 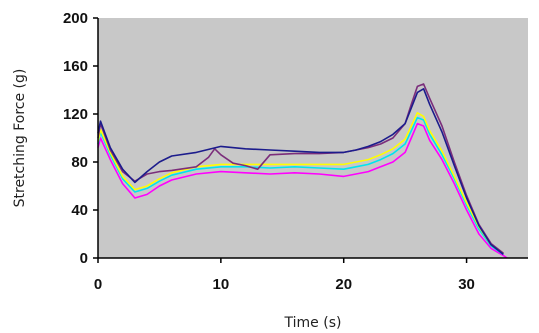 What do you see at coordinates (98, 284) in the screenshot?
I see `x-tick-label: 0` at bounding box center [98, 284].